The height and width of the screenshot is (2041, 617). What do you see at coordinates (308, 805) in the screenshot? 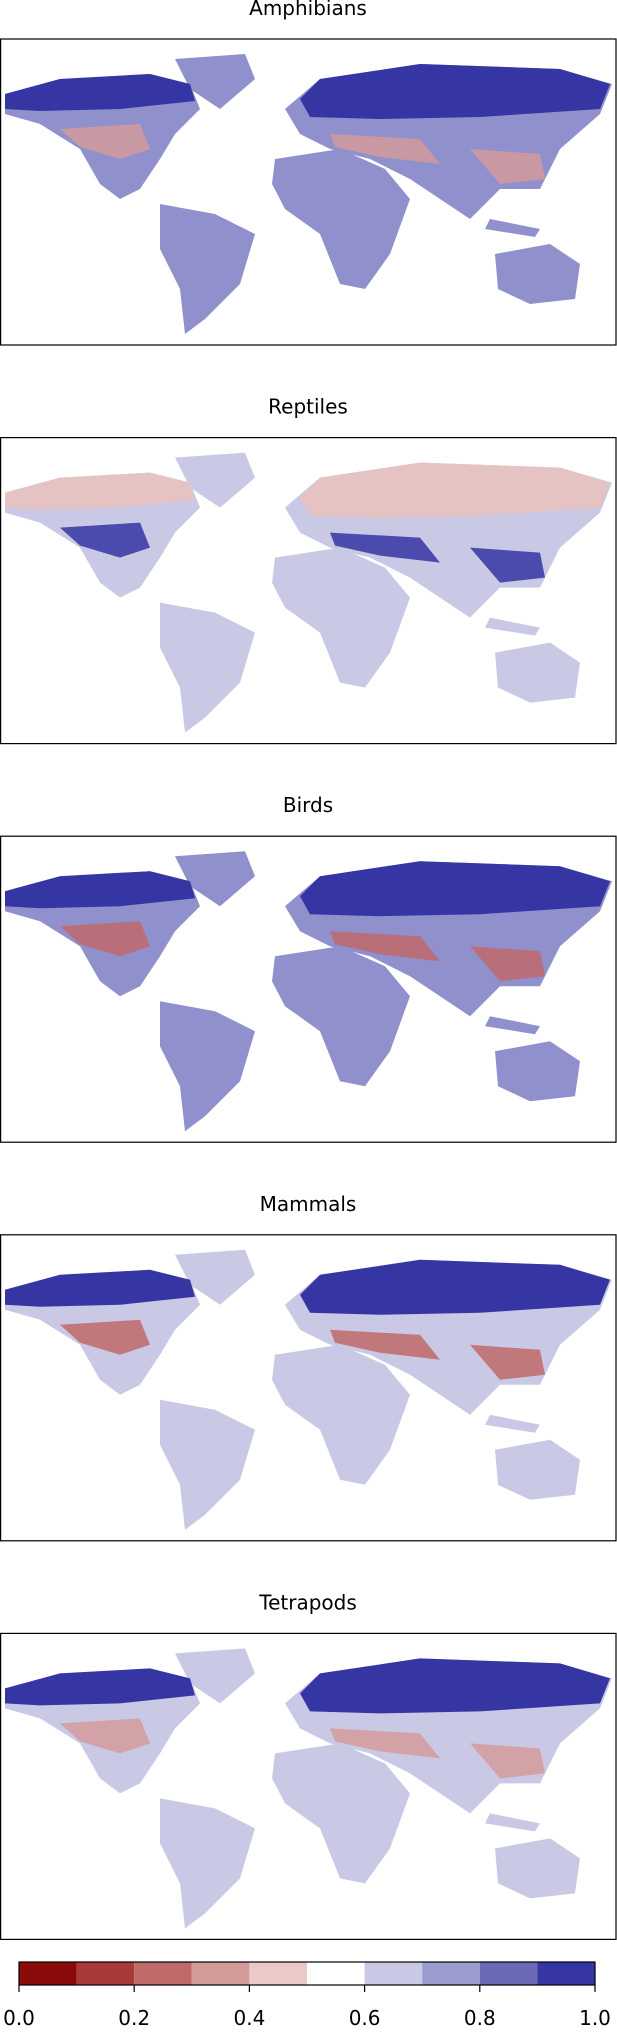
I see `panel-title: Birds` at bounding box center [308, 805].